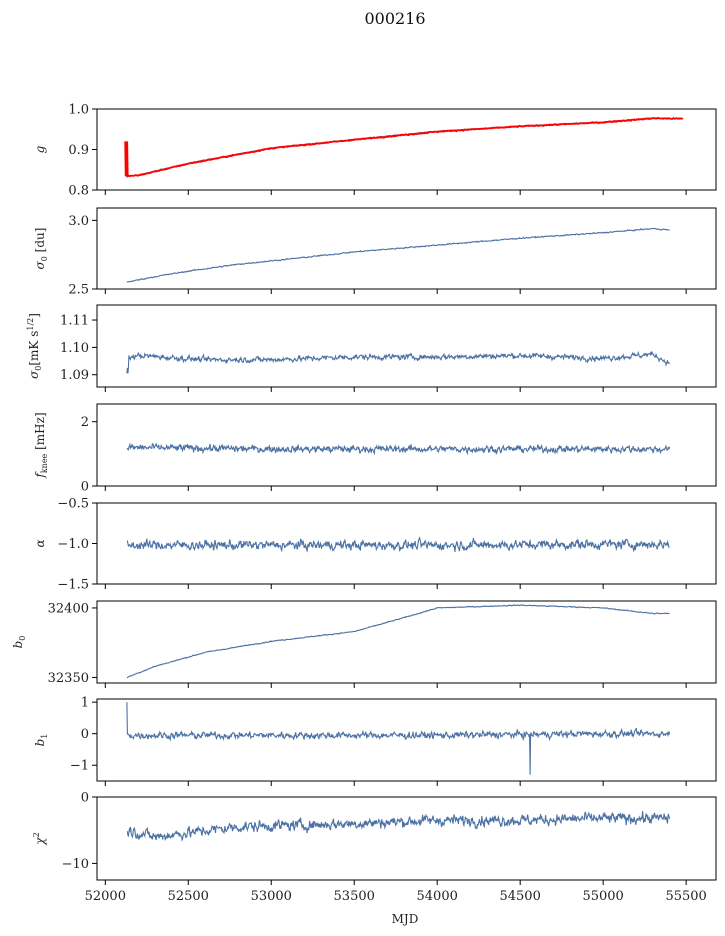 This screenshot has height=936, width=725. Describe the element at coordinates (19, 642) in the screenshot. I see `y-axis-label: b0` at that location.